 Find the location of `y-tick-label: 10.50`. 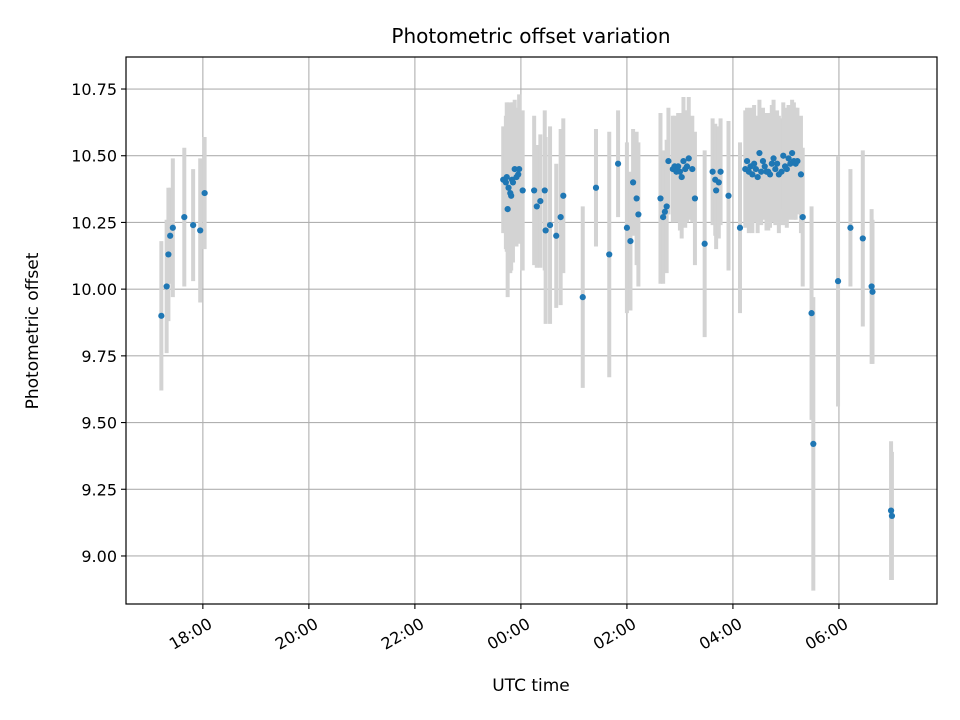

y-tick-label: 10.50 is located at coordinates (94, 156).